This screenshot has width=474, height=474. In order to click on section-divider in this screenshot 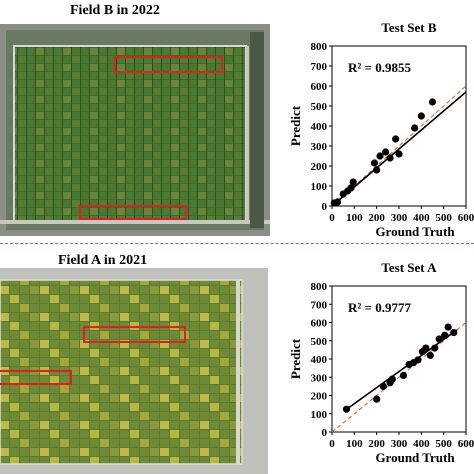, I will do `click(237, 243)`.